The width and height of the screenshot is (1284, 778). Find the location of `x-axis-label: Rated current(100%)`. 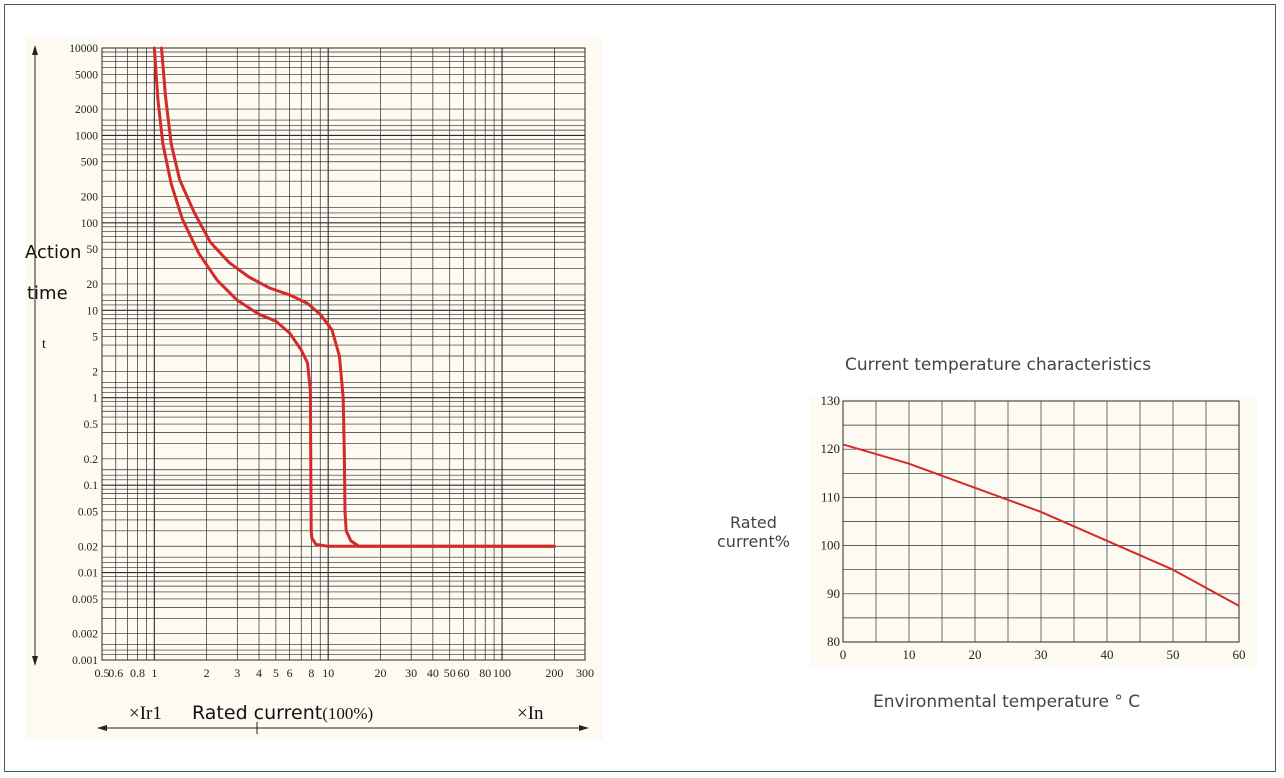

x-axis-label: Rated current(100%) is located at coordinates (282, 713).